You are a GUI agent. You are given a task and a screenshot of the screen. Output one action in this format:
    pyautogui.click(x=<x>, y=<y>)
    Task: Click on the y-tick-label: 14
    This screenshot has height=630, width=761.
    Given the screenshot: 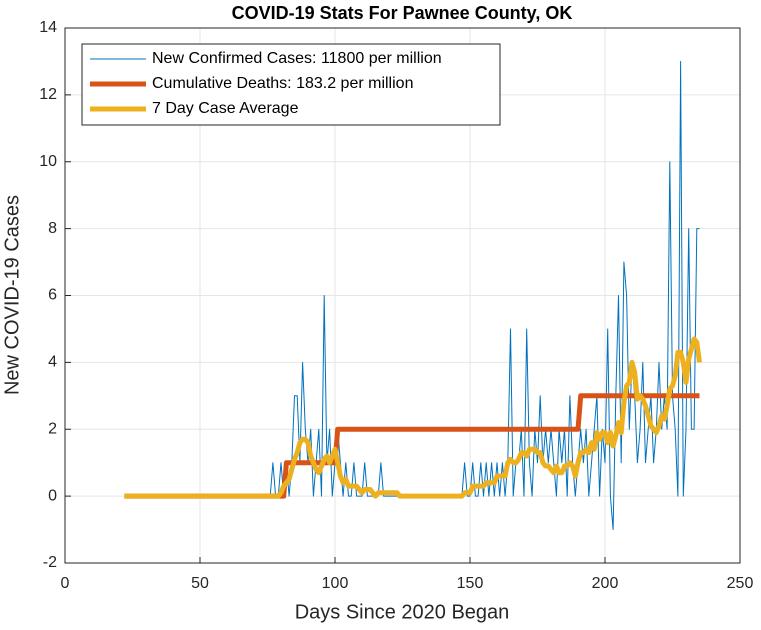 What is the action you would take?
    pyautogui.click(x=48, y=27)
    